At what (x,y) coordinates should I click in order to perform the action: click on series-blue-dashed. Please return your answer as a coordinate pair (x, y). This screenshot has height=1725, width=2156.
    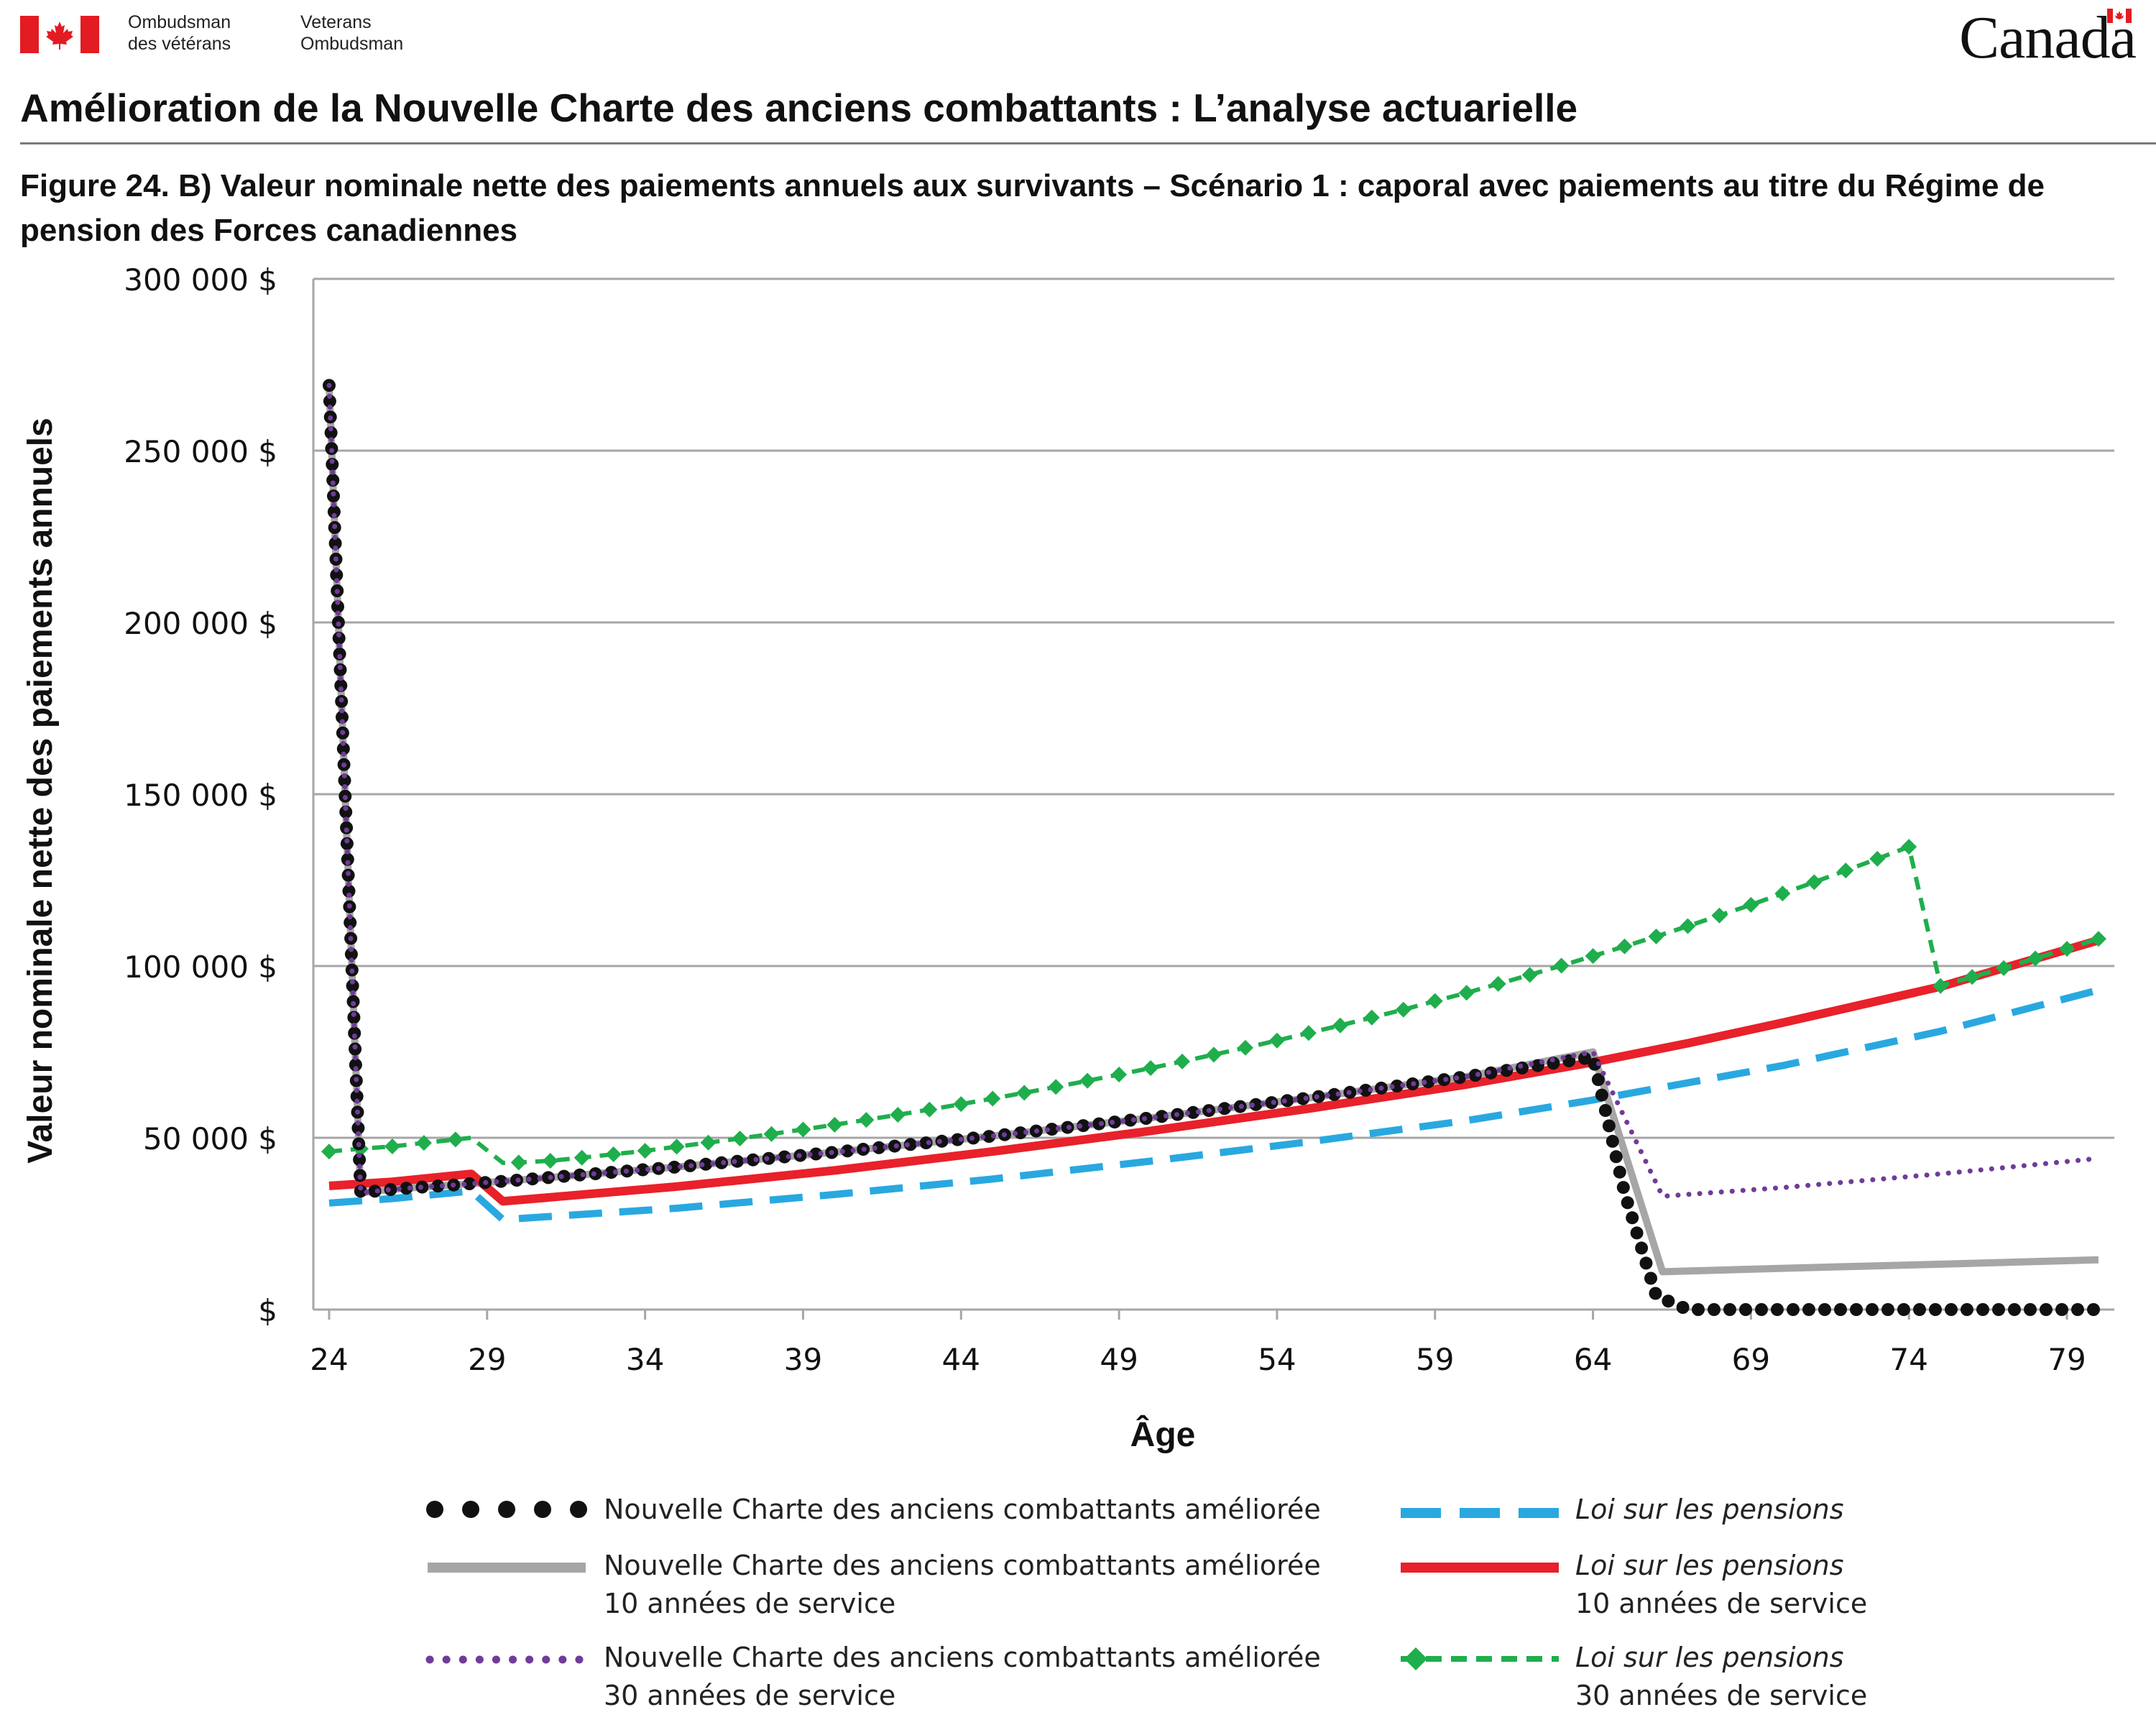
    Looking at the image, I should click on (1214, 1104).